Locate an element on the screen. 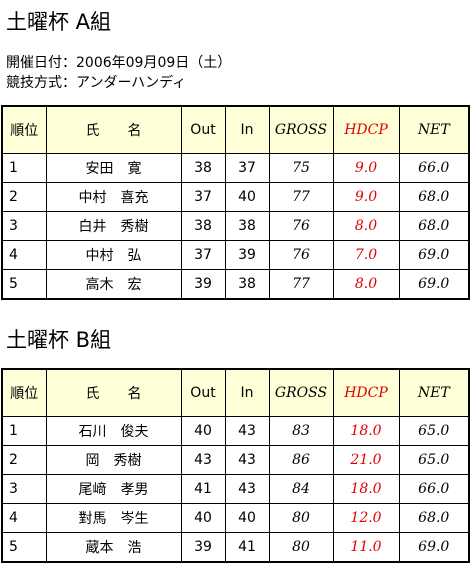 The height and width of the screenshot is (566, 470). cell: 中村 弘 is located at coordinates (113, 255).